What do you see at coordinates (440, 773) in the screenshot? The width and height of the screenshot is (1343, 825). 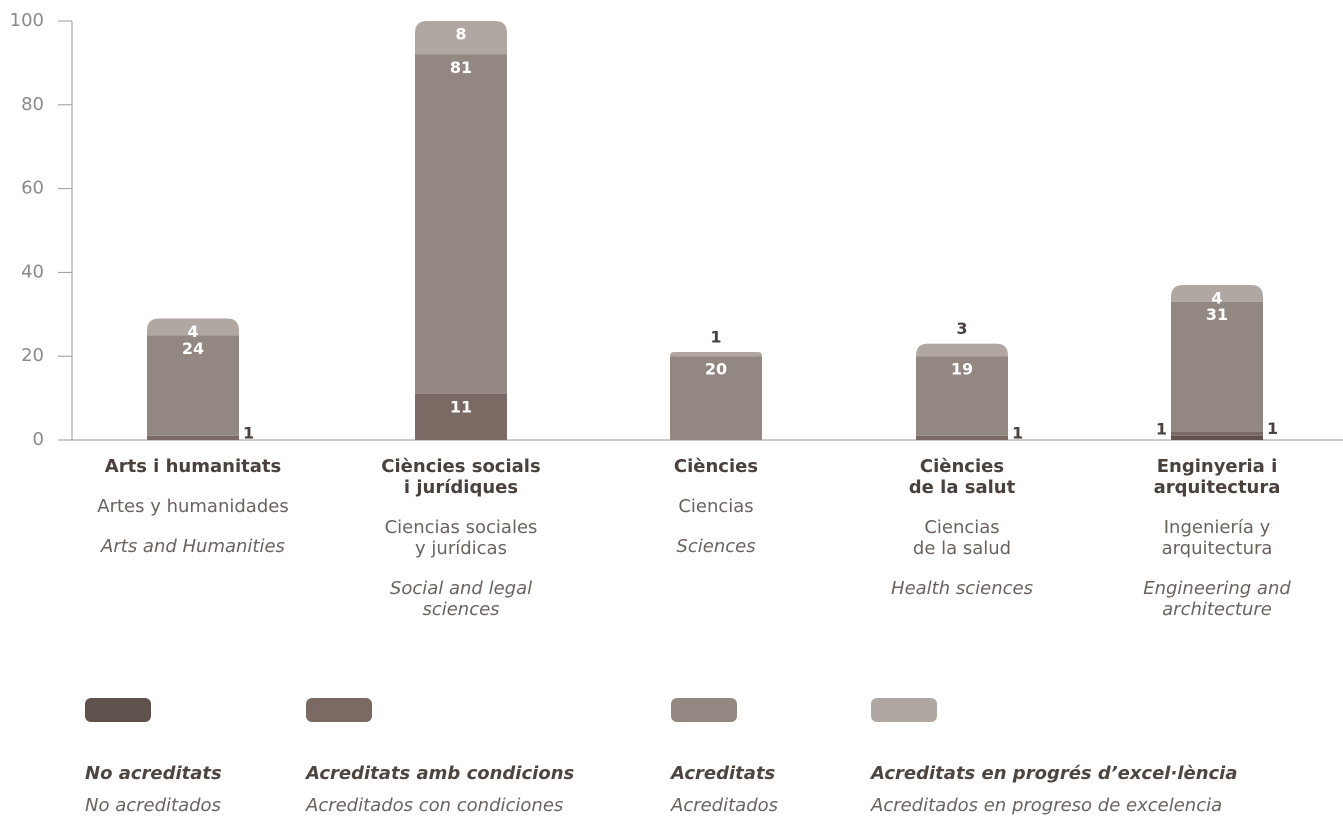 I see `legend-label: Acreditats amb condicions` at bounding box center [440, 773].